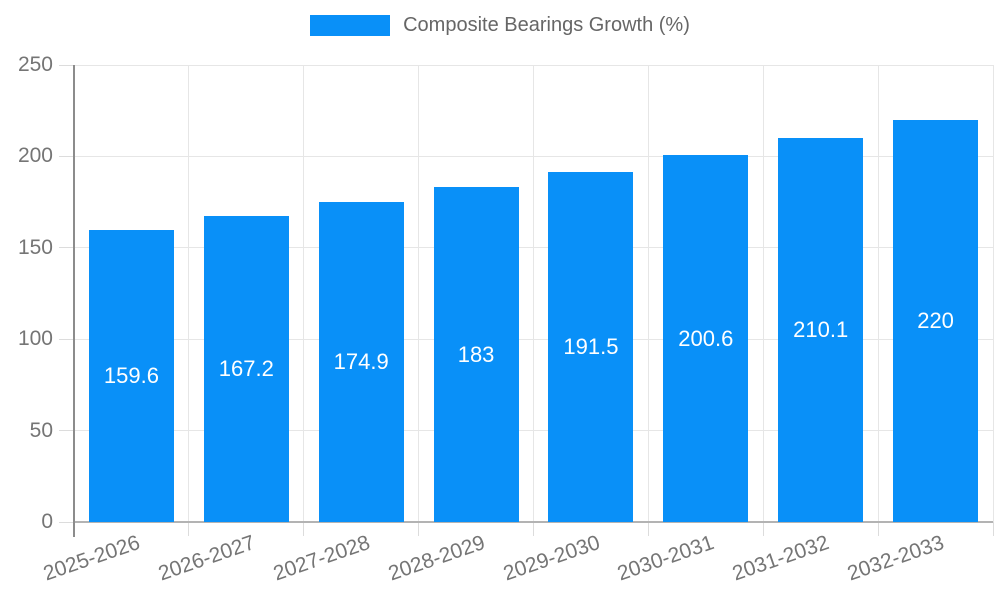 The image size is (1000, 600). I want to click on legend-label: Composite Bearings Growth (%), so click(546, 25).